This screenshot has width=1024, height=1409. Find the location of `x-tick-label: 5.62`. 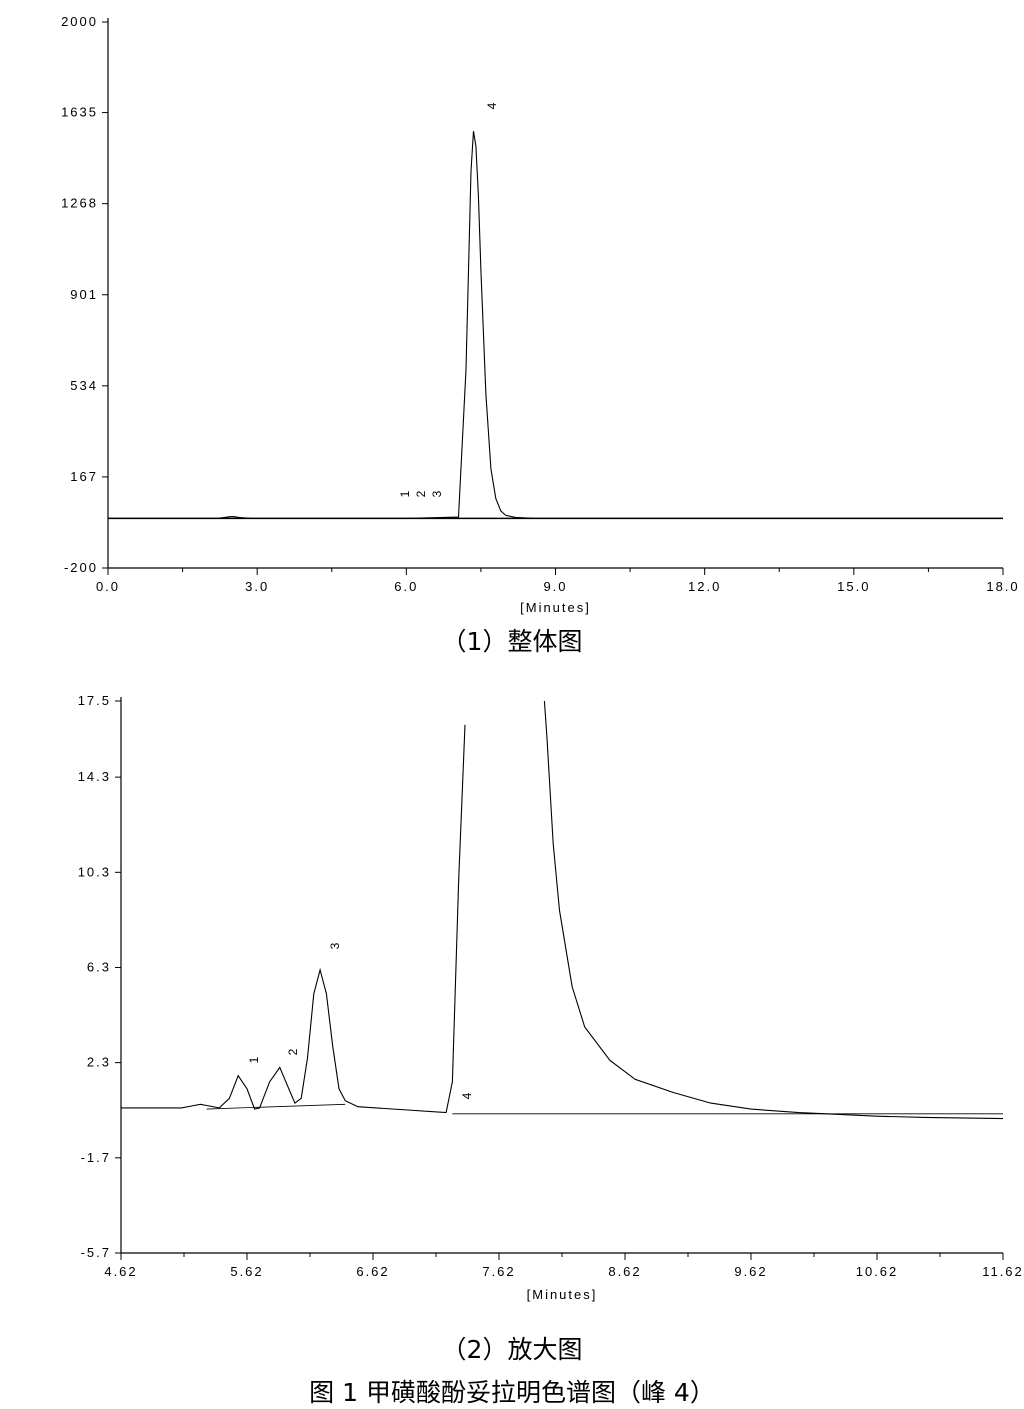

x-tick-label: 5.62 is located at coordinates (246, 1271).